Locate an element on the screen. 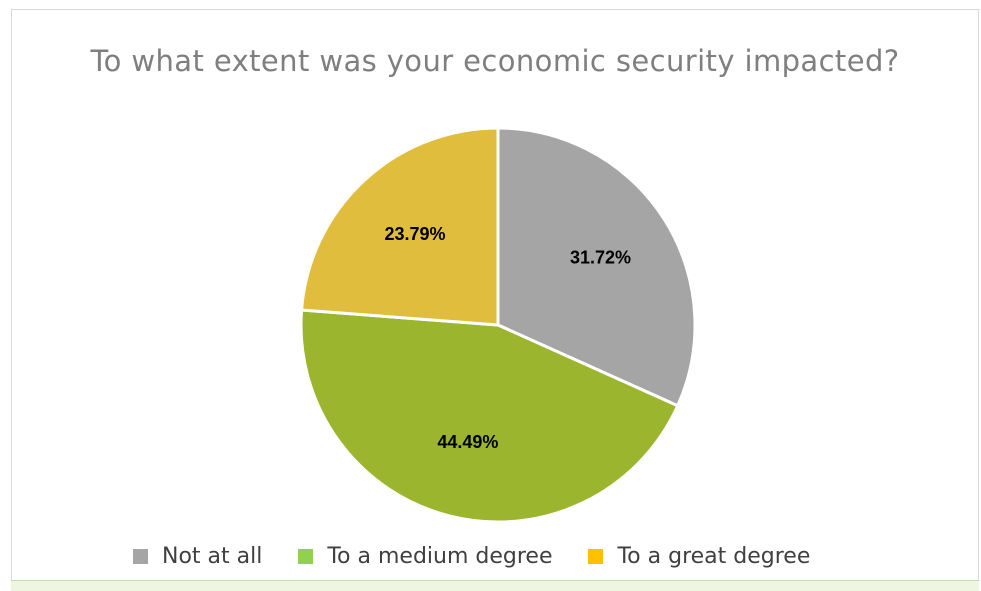  pie-slice-medium-degree is located at coordinates (489, 416).